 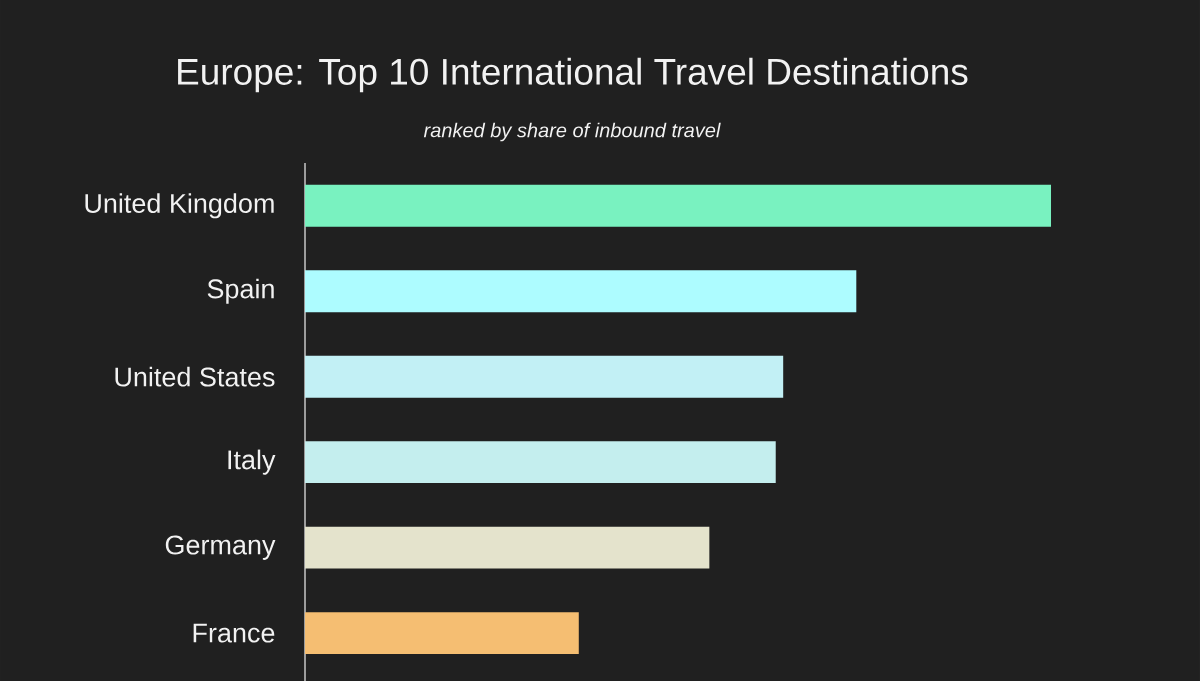 What do you see at coordinates (573, 75) in the screenshot?
I see `chart-title: Europe: Top 10 International Travel Destinations` at bounding box center [573, 75].